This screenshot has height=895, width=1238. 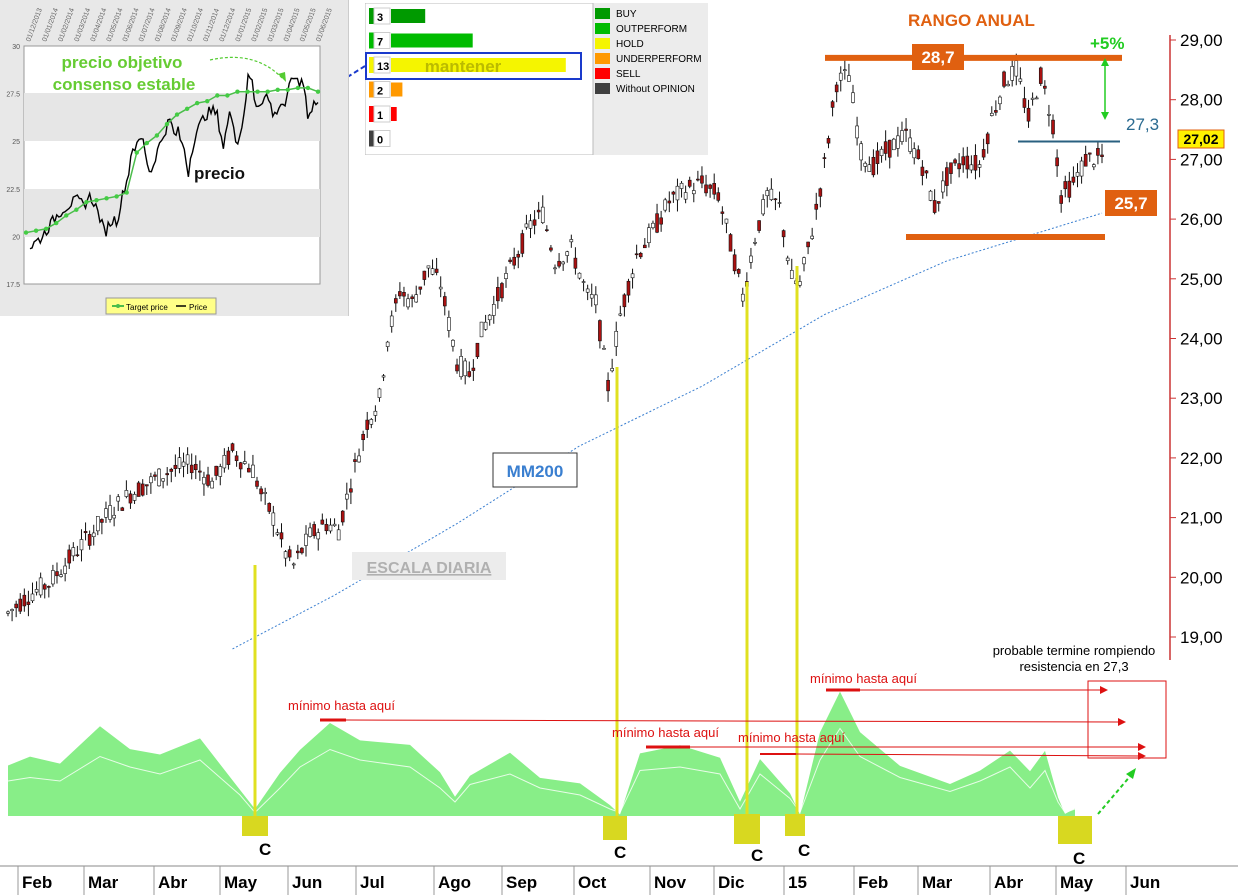 I want to click on rating-count: 3, so click(x=380, y=18).